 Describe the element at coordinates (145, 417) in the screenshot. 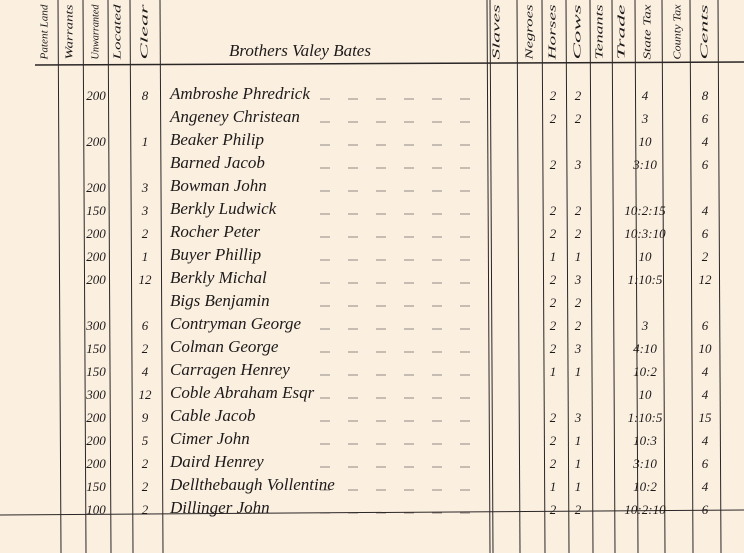

I see `entry: 9` at that location.